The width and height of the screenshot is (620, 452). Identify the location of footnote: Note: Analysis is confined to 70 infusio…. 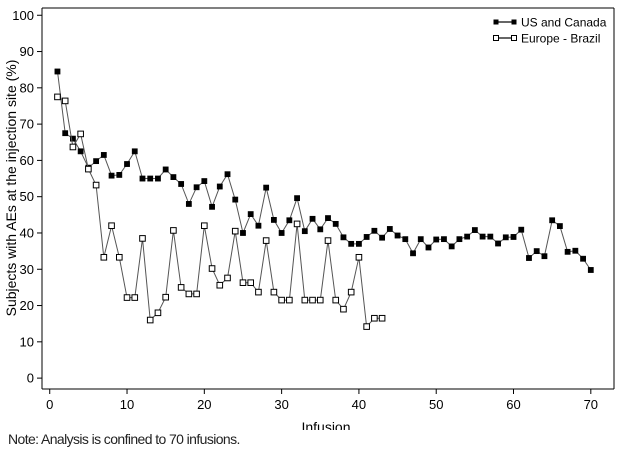
(124, 439).